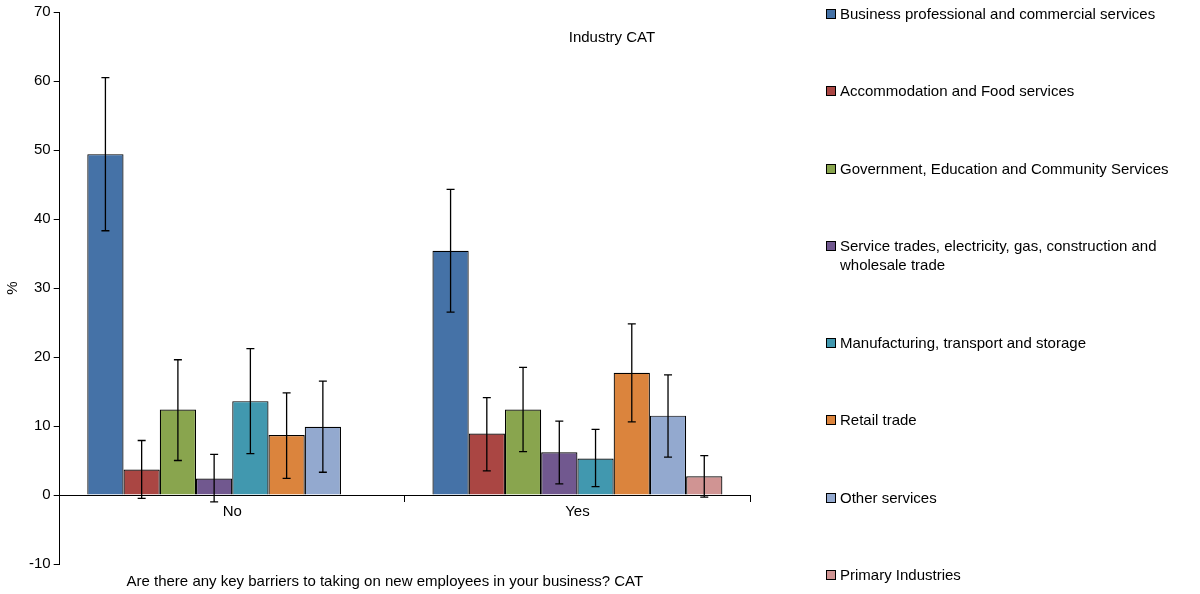  I want to click on x-tick-label: No, so click(232, 511).